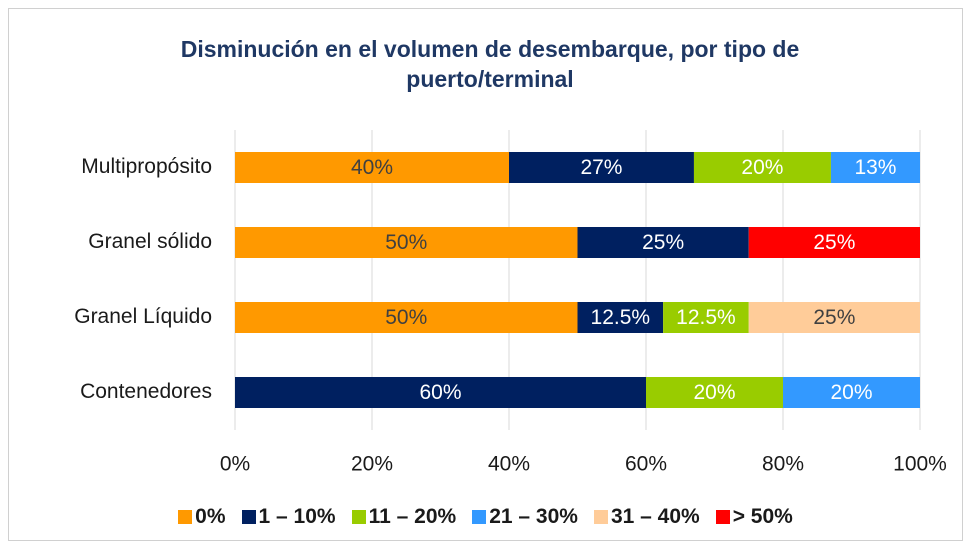  What do you see at coordinates (509, 464) in the screenshot?
I see `x-tick-label: 40%` at bounding box center [509, 464].